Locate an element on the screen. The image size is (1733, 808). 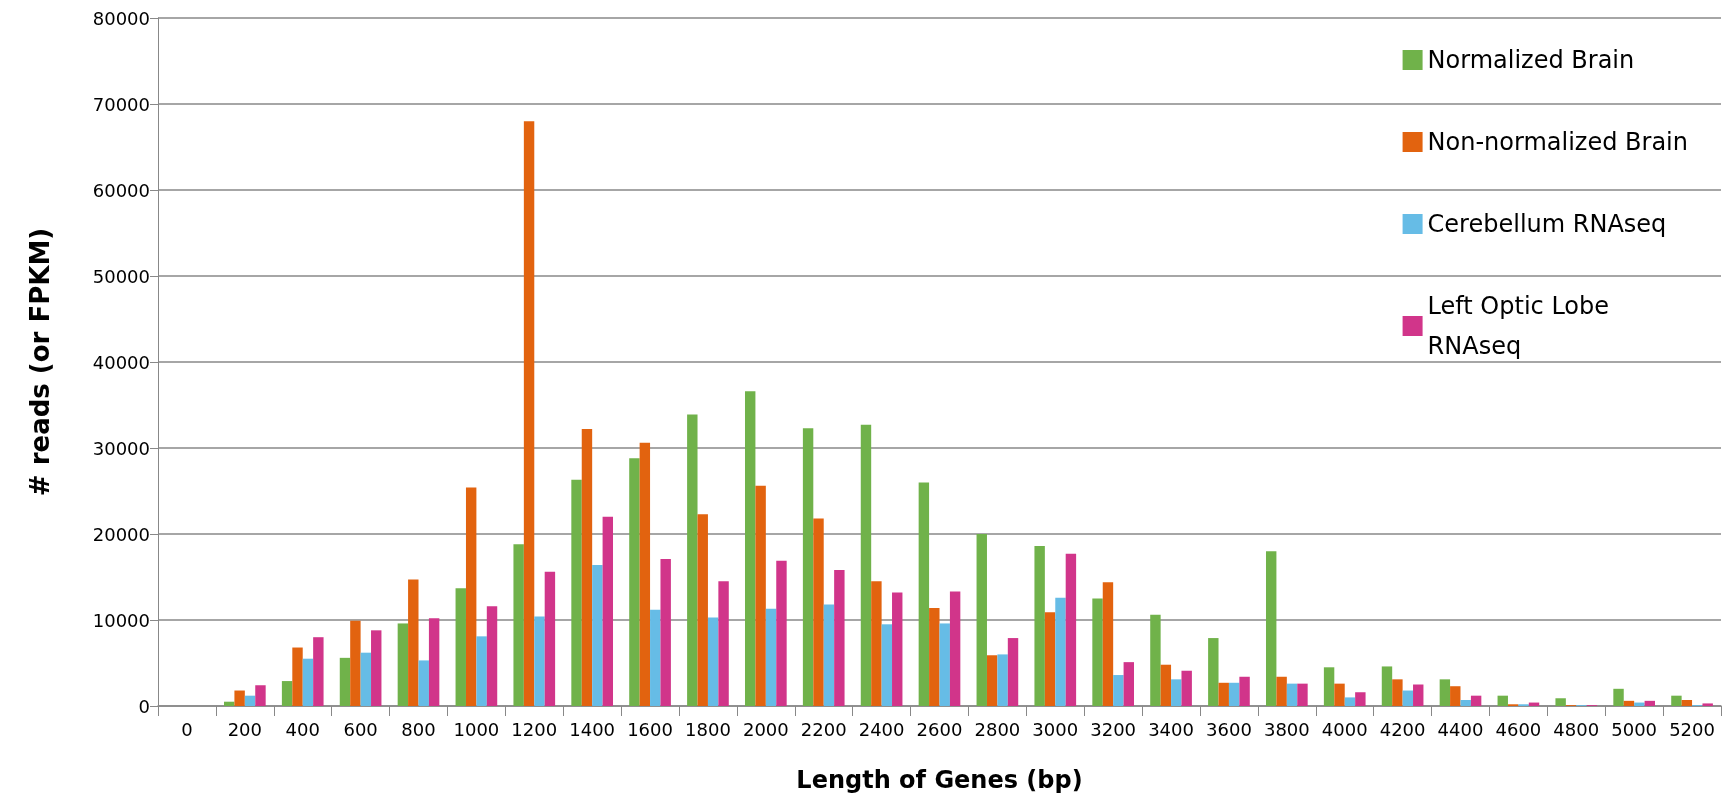
x-tick-label: 0 is located at coordinates (187, 729).